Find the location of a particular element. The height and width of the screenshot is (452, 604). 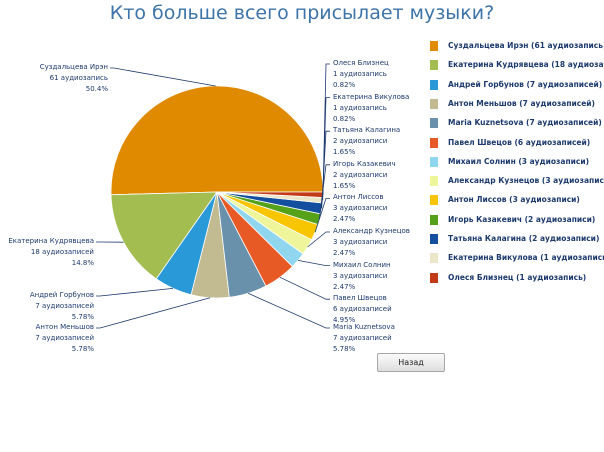

chart-title: Кто больше всего присылает музыки? is located at coordinates (302, 13).